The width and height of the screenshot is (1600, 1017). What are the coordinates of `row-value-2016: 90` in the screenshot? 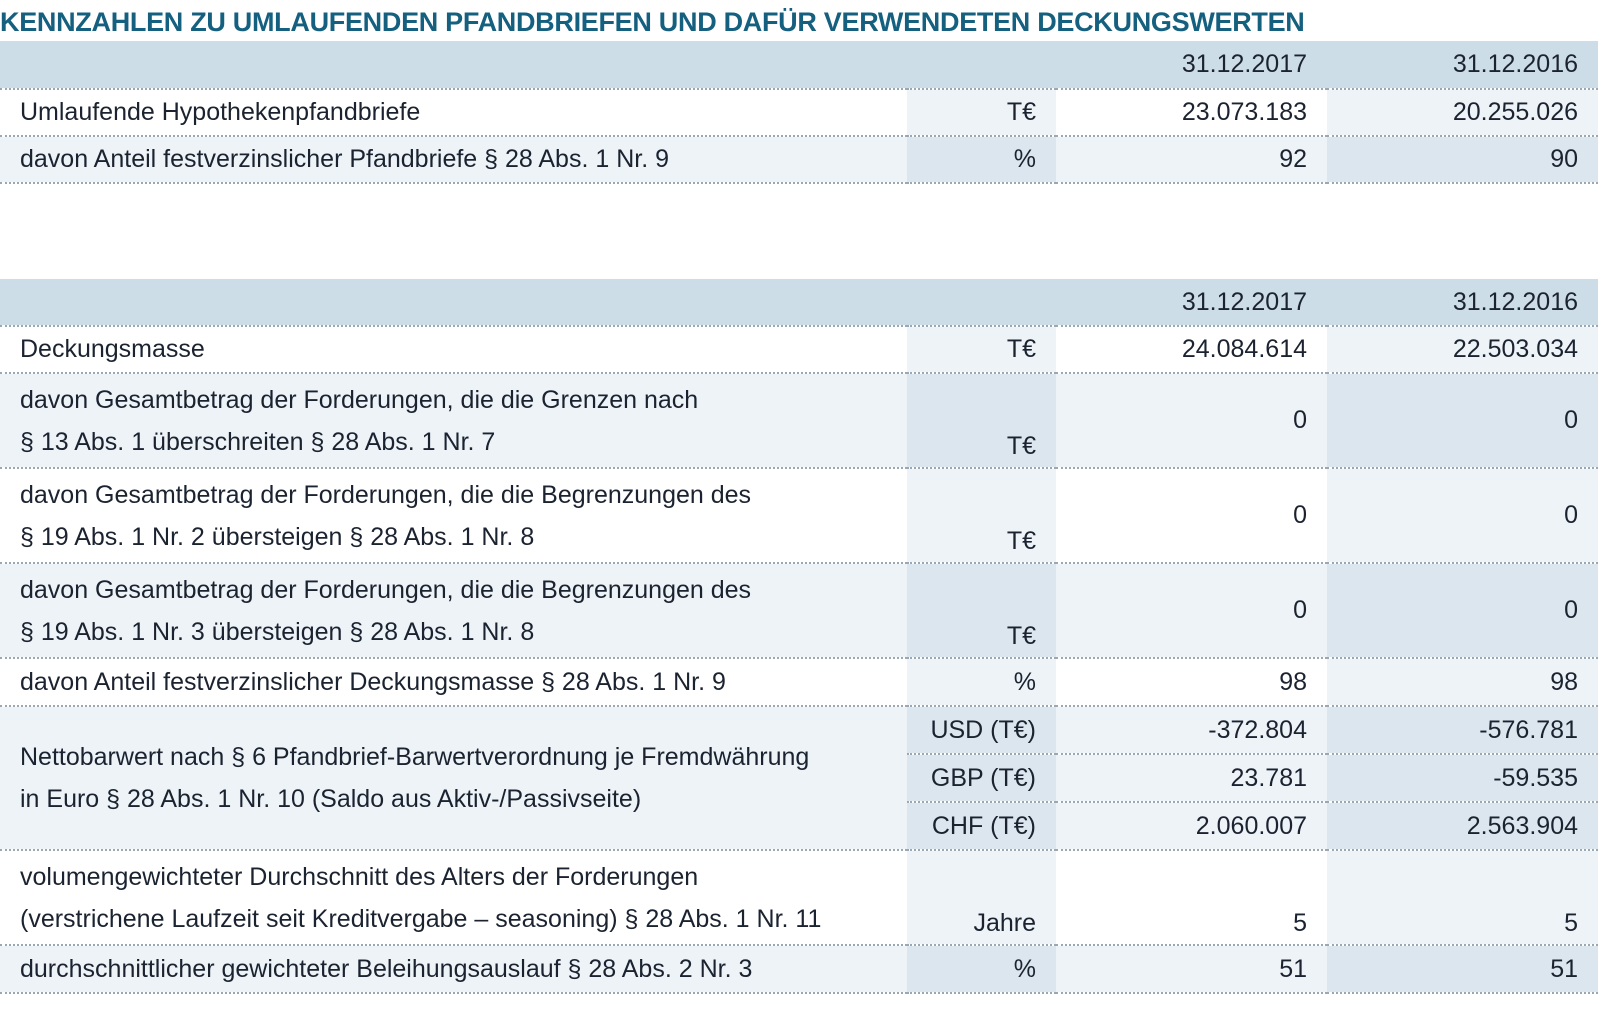 It's located at (1462, 160).